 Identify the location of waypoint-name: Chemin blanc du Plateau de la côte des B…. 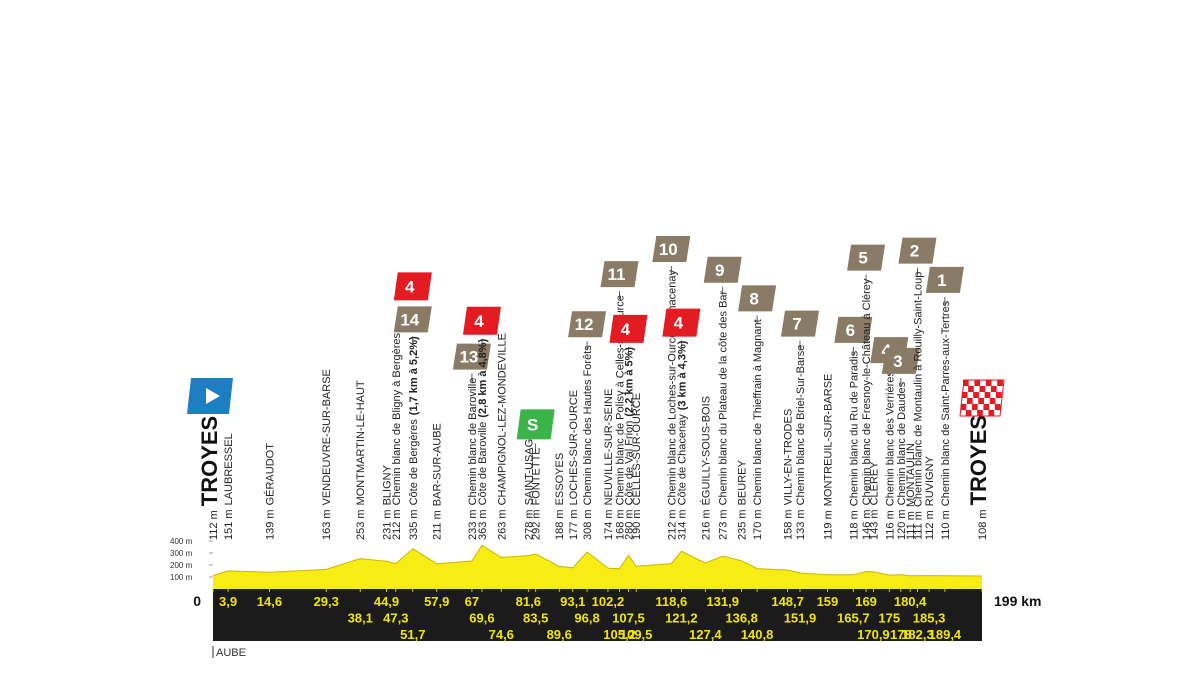
(724, 397).